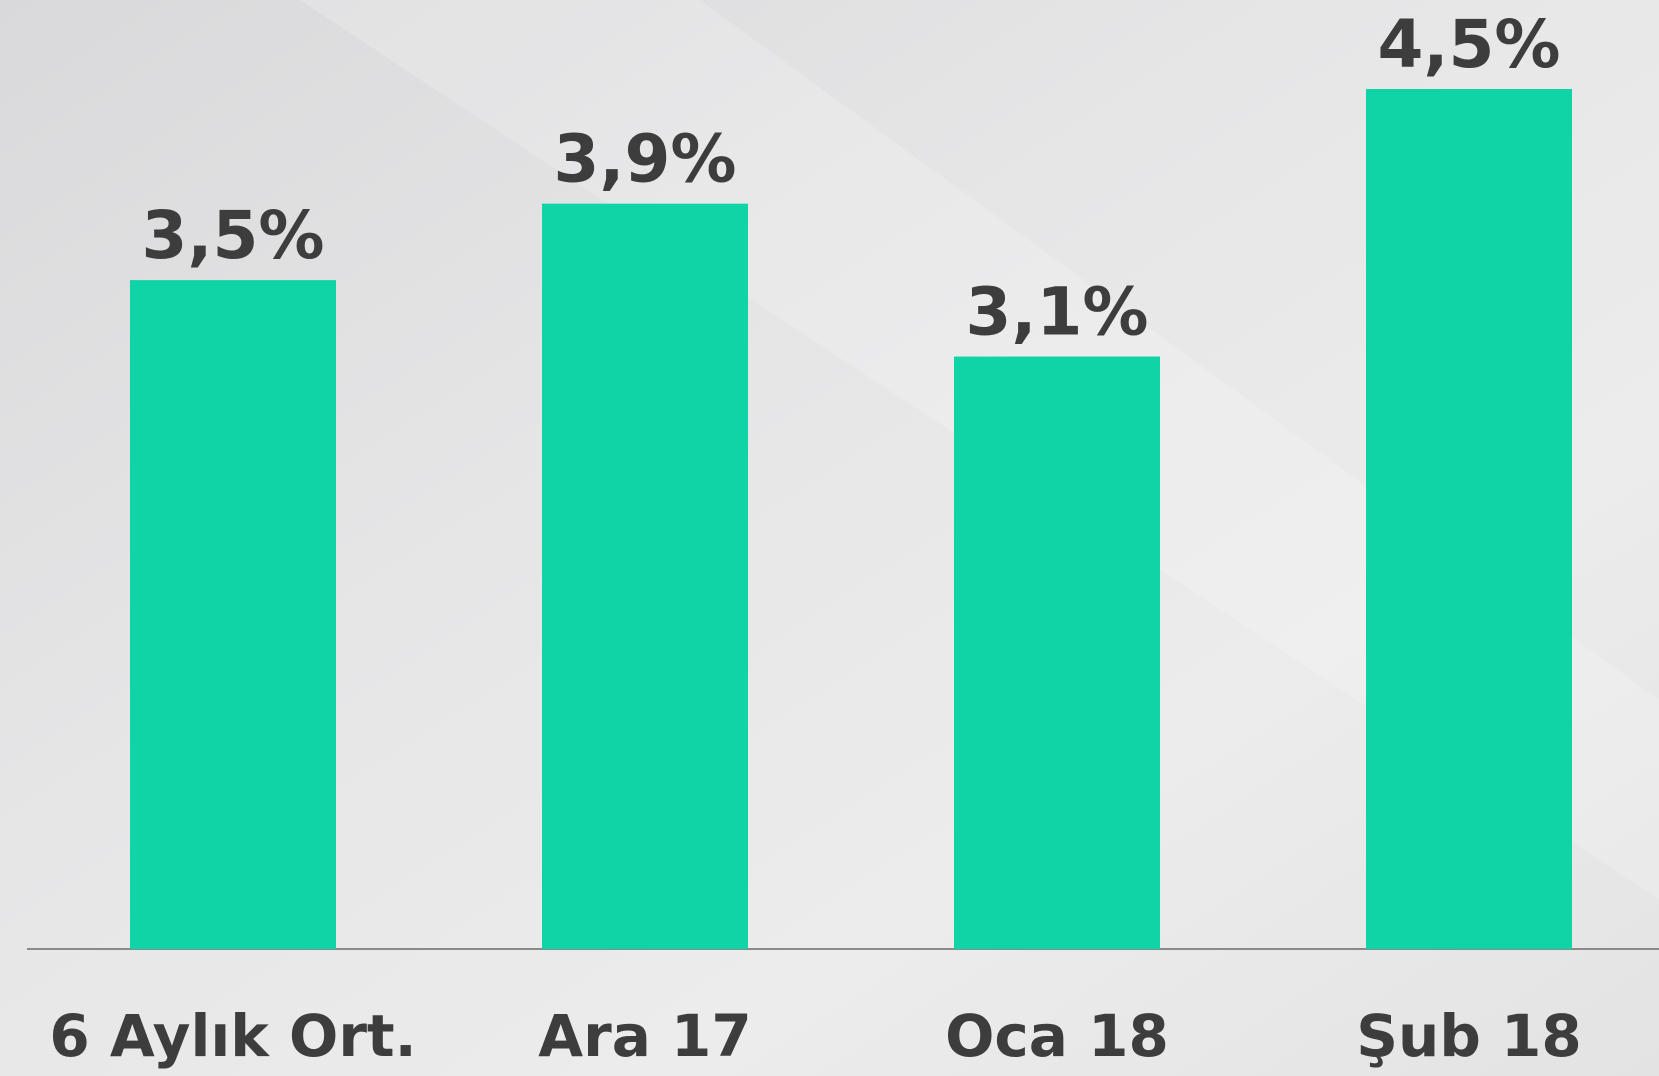 The width and height of the screenshot is (1659, 1076). What do you see at coordinates (1468, 44) in the screenshot?
I see `value-label: 4,5%` at bounding box center [1468, 44].